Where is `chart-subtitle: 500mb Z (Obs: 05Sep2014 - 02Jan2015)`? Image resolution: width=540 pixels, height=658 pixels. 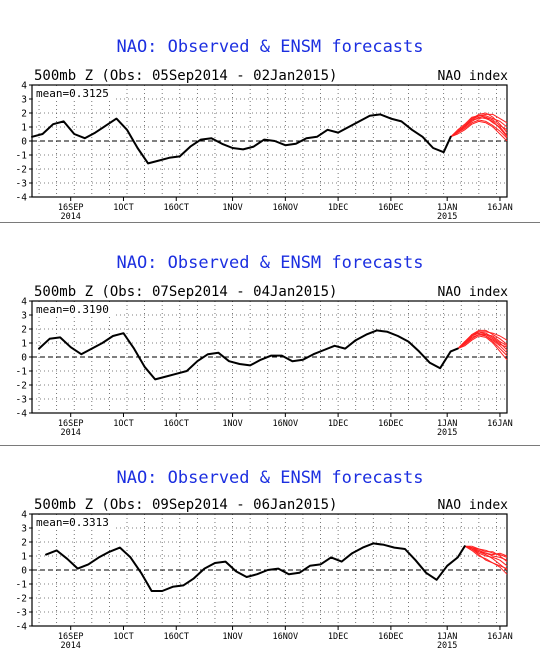
chart-subtitle: 500mb Z (Obs: 05Sep2014 - 02Jan2015) is located at coordinates (185, 76).